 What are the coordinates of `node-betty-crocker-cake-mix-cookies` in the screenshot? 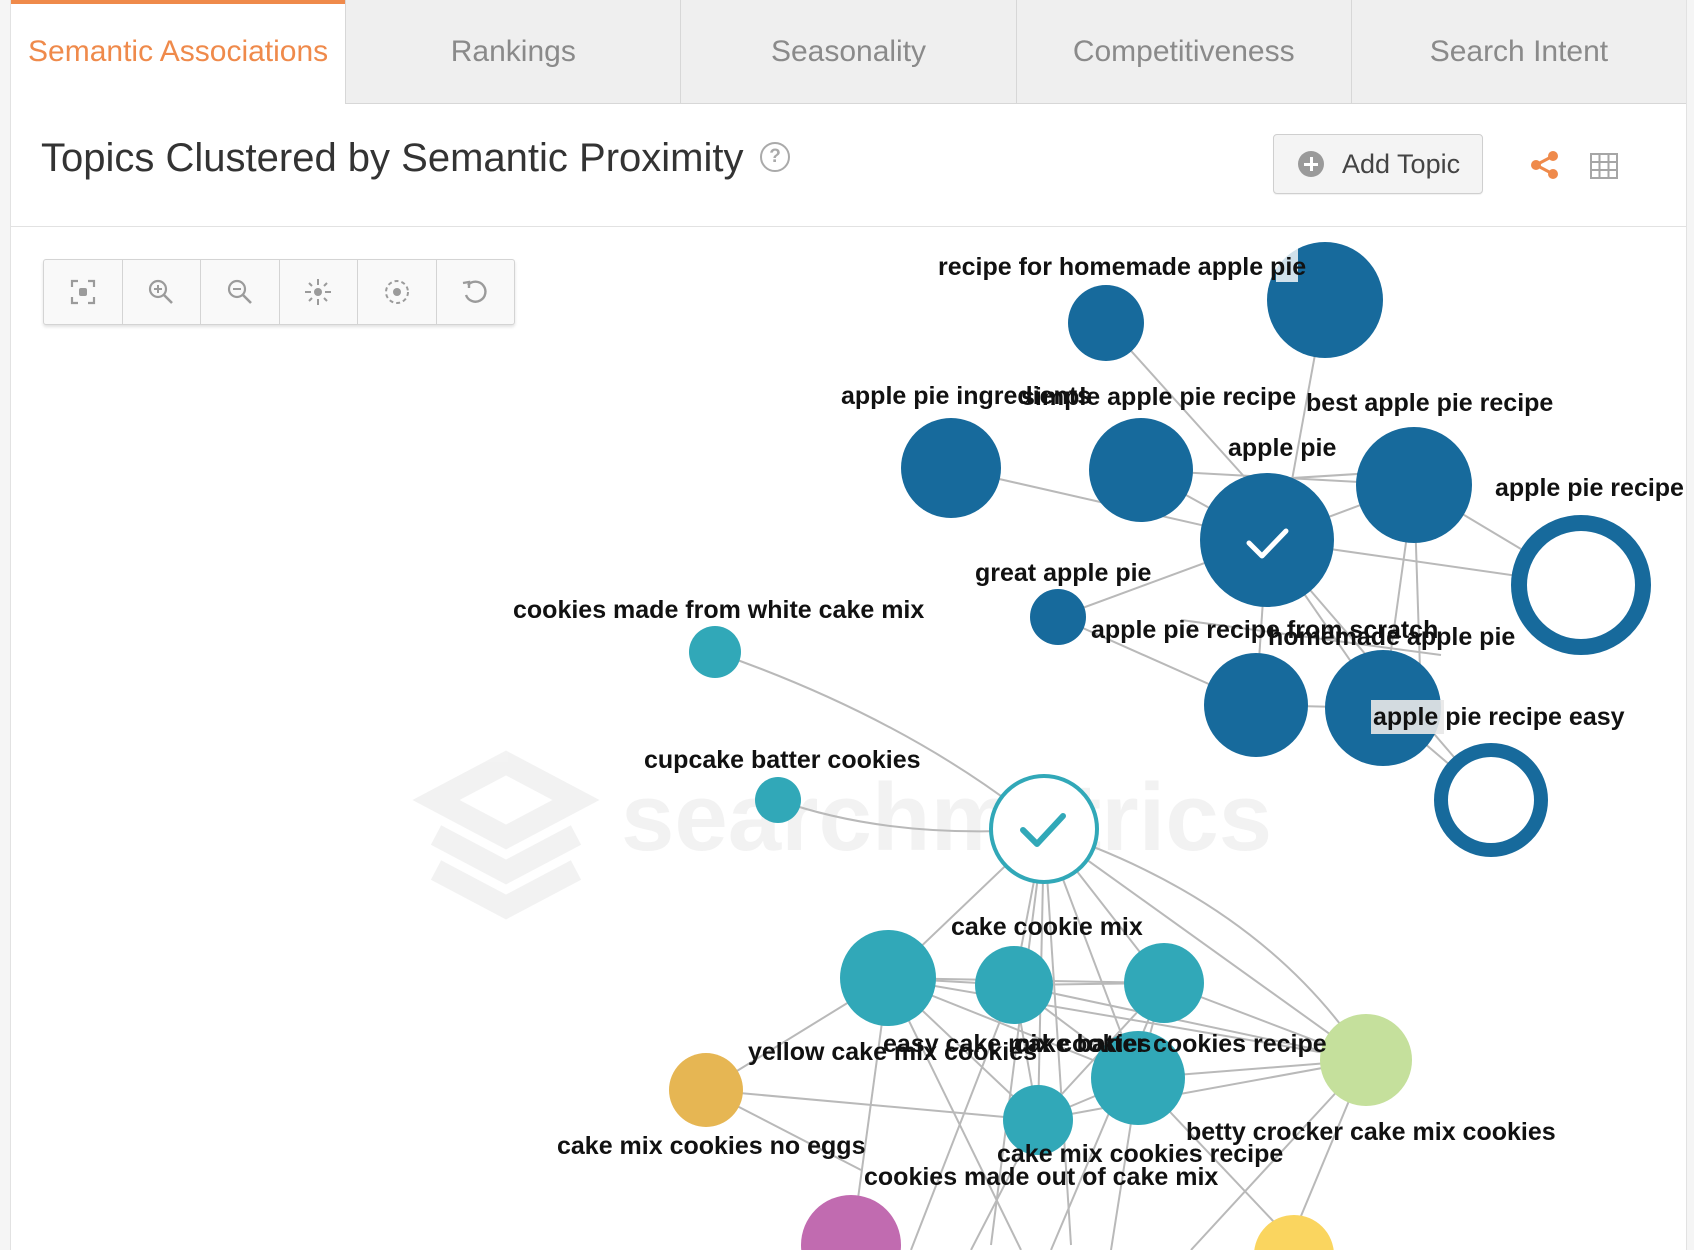 It's located at (1366, 1060).